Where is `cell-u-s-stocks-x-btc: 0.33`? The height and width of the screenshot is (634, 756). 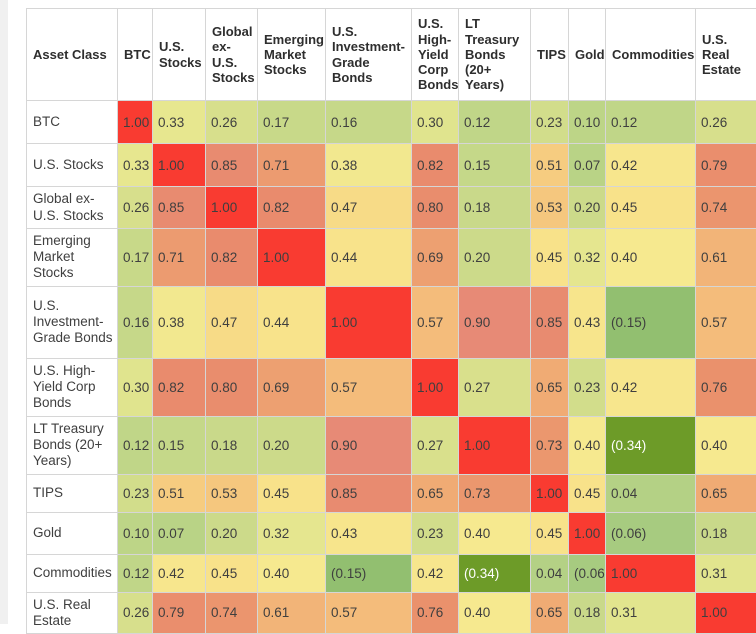 cell-u-s-stocks-x-btc: 0.33 is located at coordinates (135, 165).